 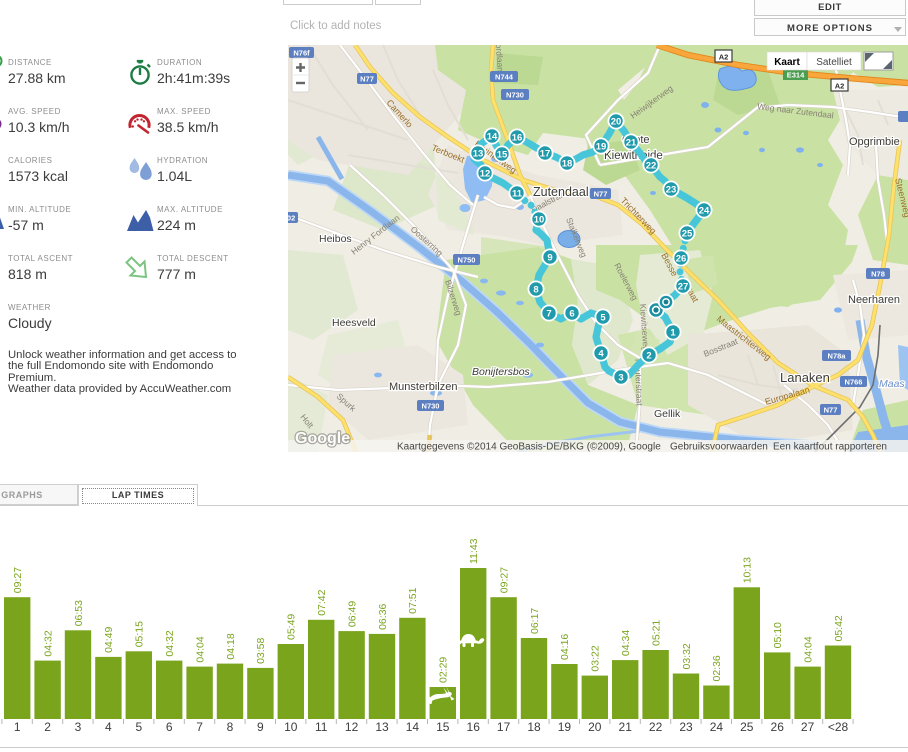 What do you see at coordinates (335, 239) in the screenshot?
I see `svg-text: Heibos` at bounding box center [335, 239].